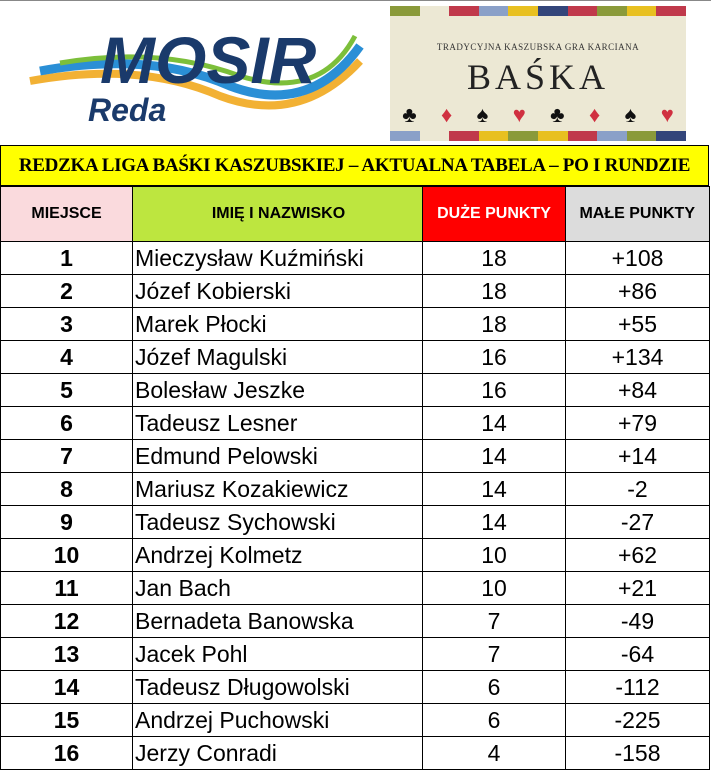 The image size is (711, 771). I want to click on name-cell: Mieczysław Kuźmiński, so click(277, 258).